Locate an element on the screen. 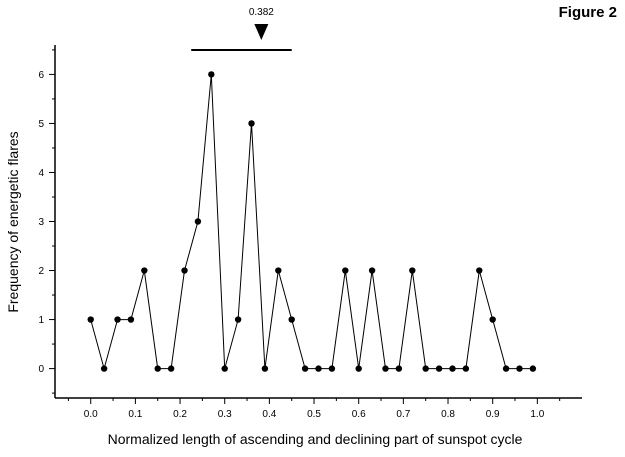 The height and width of the screenshot is (457, 625). x-tick-label: 0.5 is located at coordinates (314, 414).